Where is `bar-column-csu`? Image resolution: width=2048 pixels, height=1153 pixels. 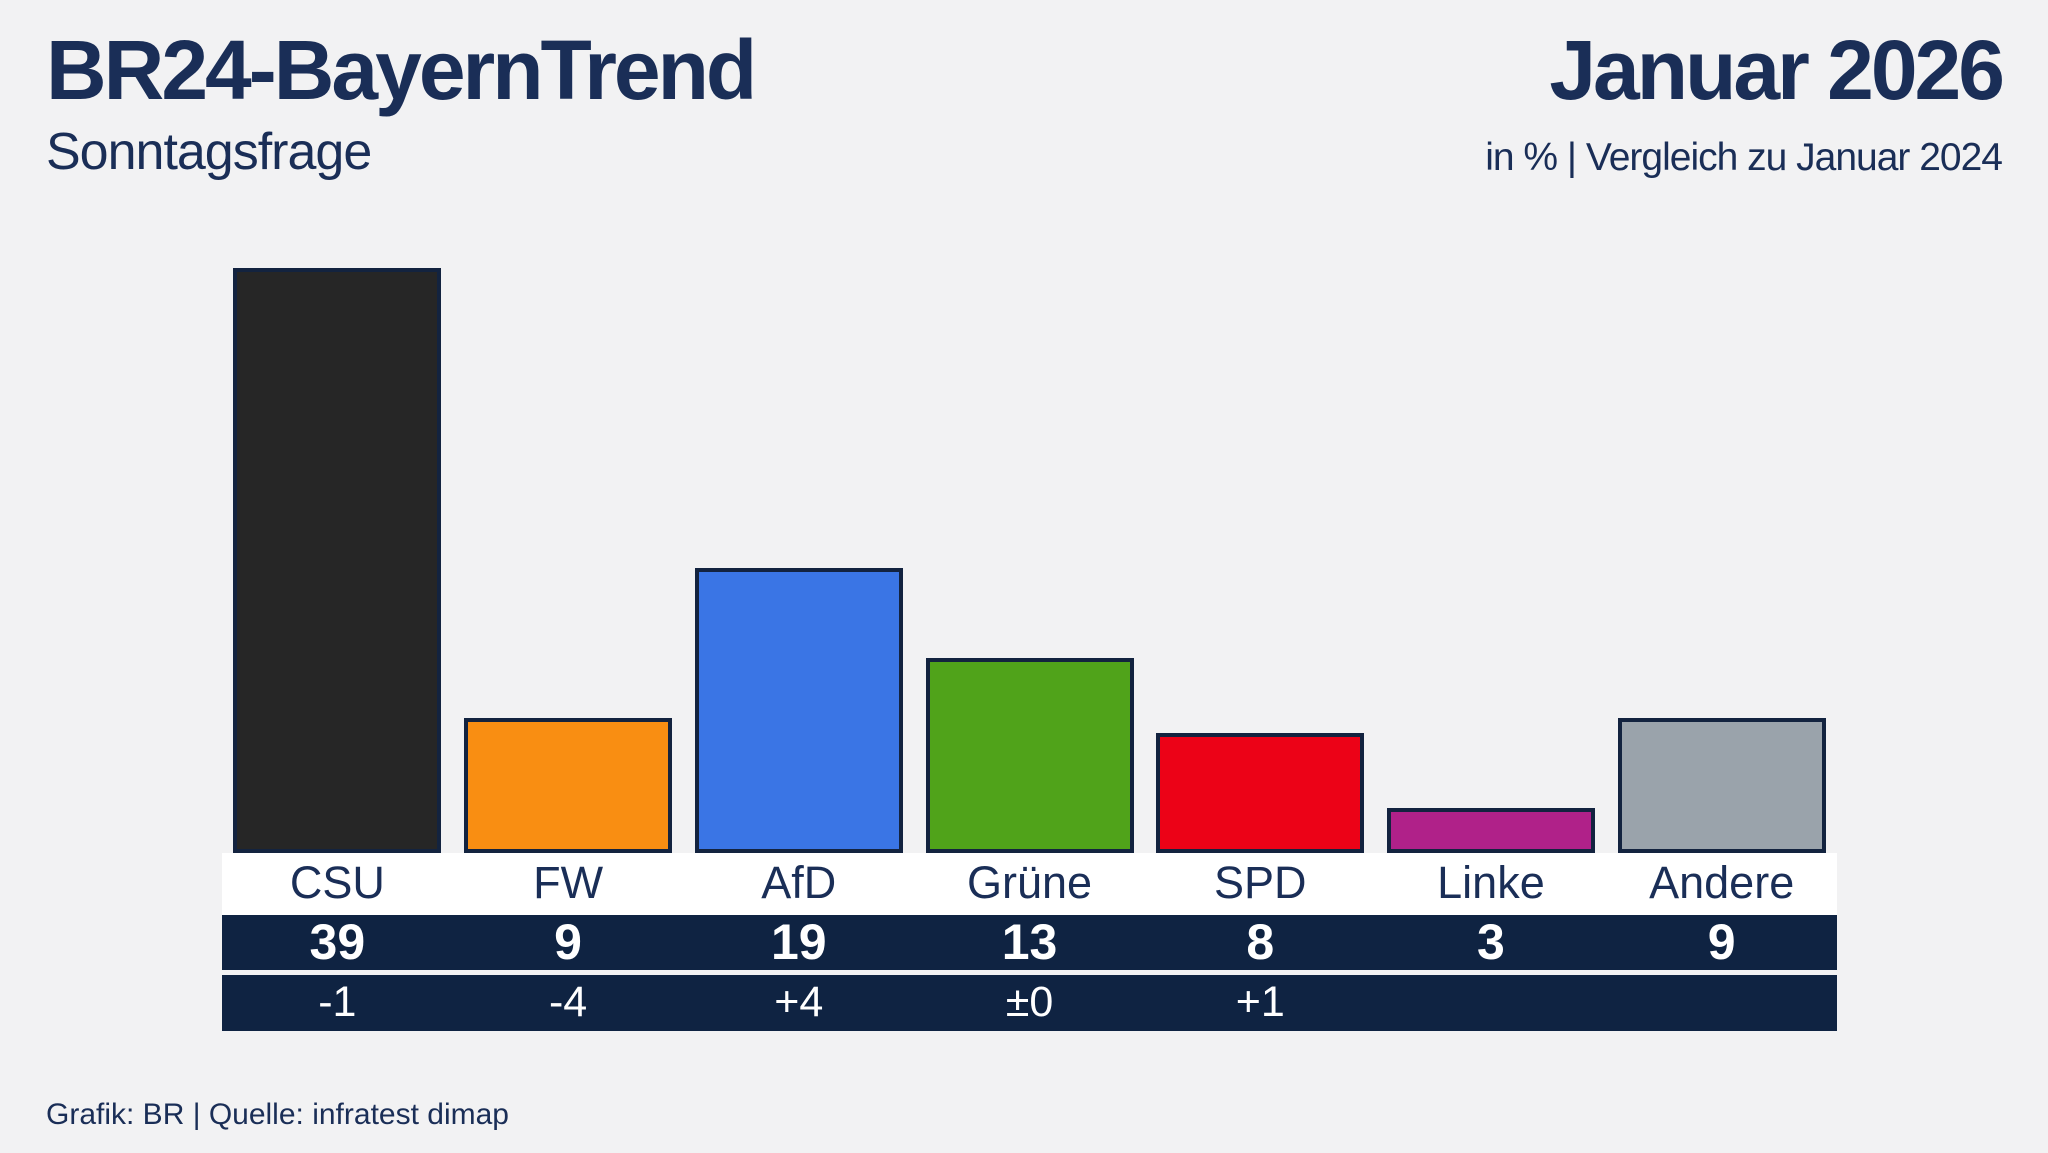 bar-column-csu is located at coordinates (337, 559).